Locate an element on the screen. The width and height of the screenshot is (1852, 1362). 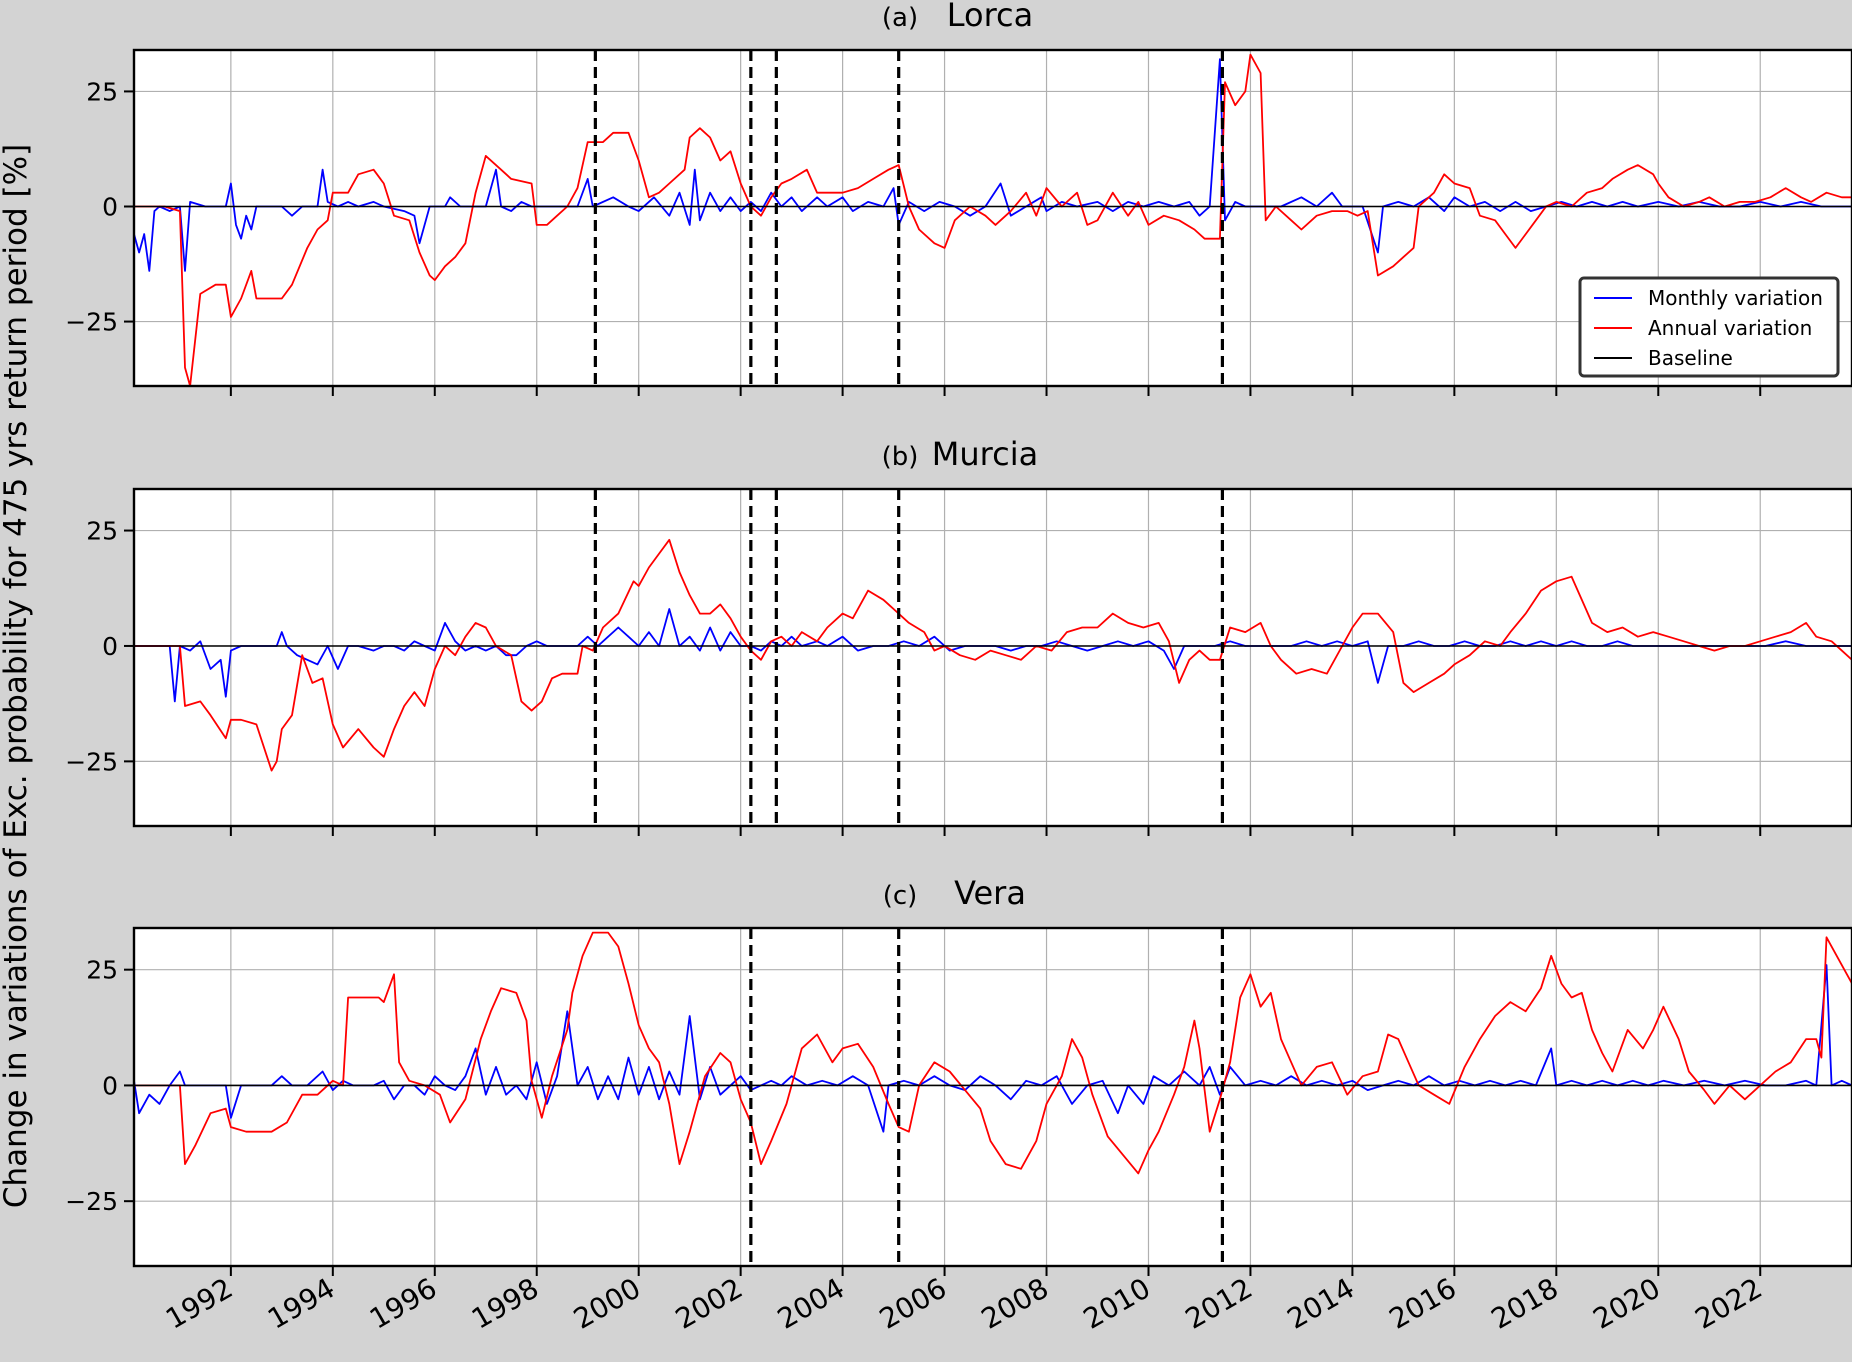
panel-tag: (b) is located at coordinates (900, 457).